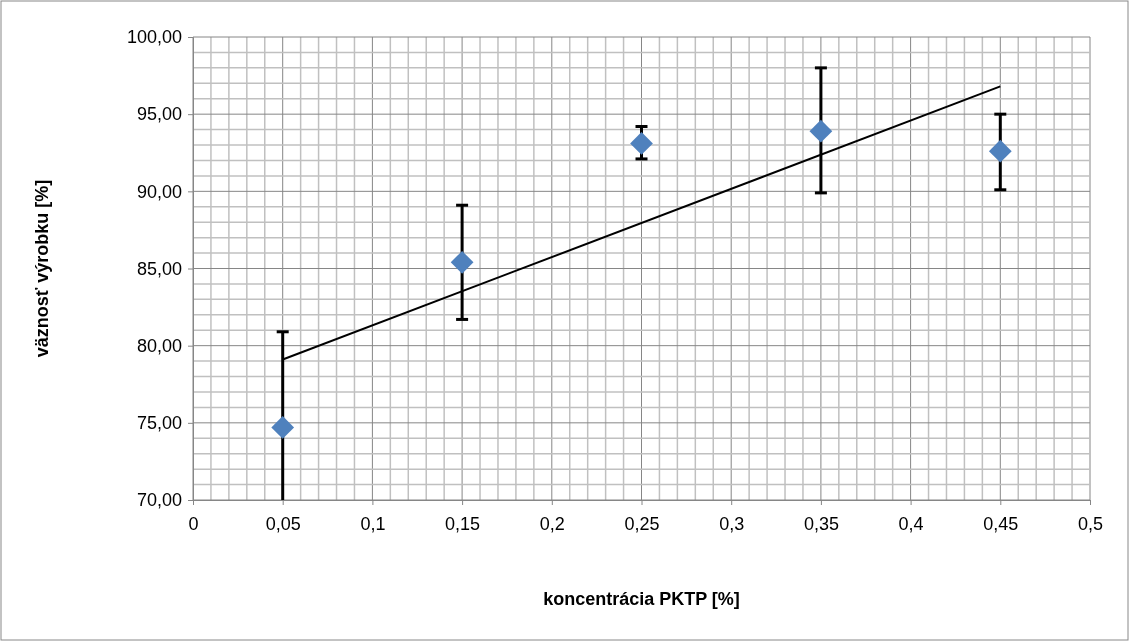 The height and width of the screenshot is (642, 1130). I want to click on y-tick-label: 90,00, so click(159, 191).